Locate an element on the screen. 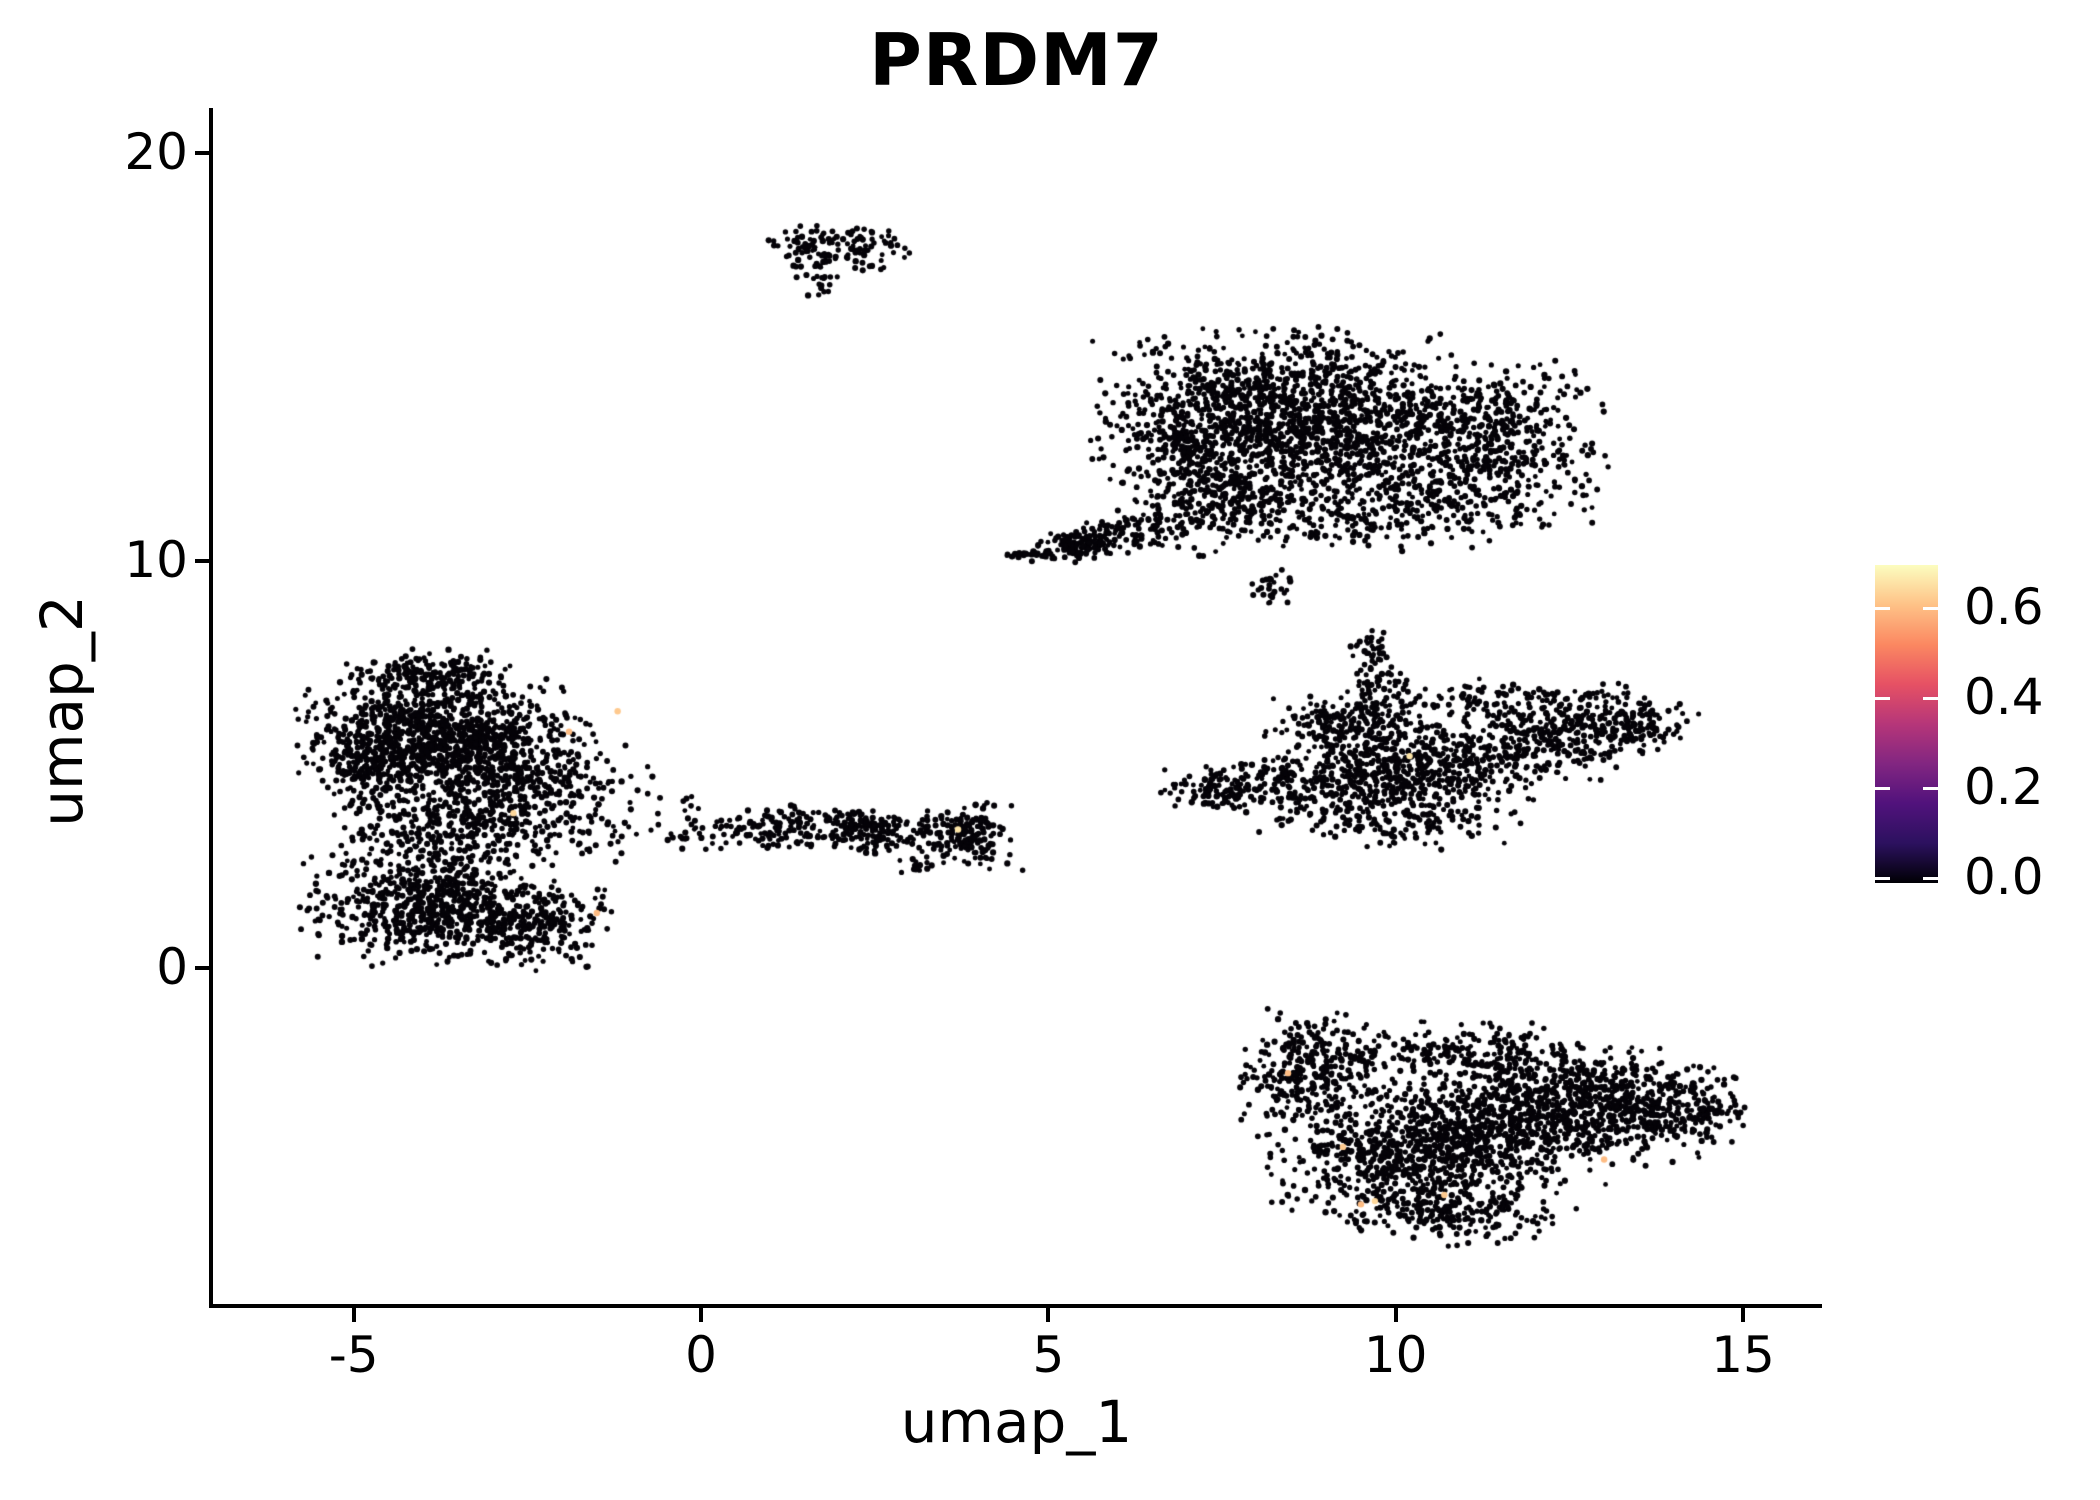 Image resolution: width=2100 pixels, height=1500 pixels. y-axis-line is located at coordinates (211, 708).